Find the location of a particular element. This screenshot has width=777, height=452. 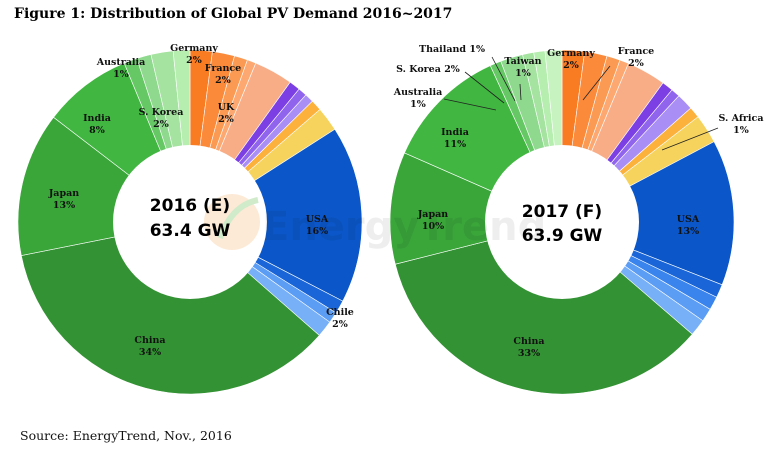

slice-label-usa-1: USA 13% is located at coordinates (688, 225).